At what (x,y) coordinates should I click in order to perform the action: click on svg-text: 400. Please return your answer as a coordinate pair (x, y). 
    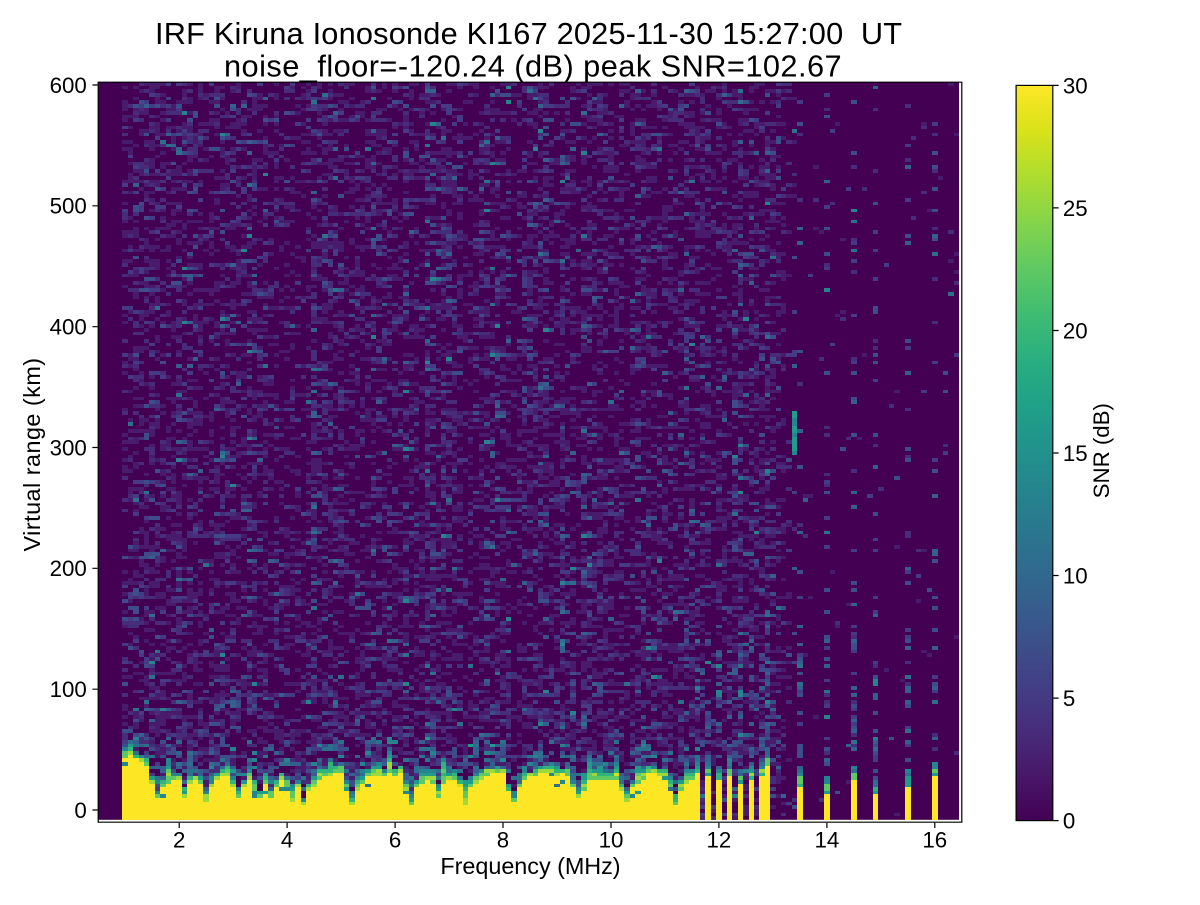
    Looking at the image, I should click on (68, 327).